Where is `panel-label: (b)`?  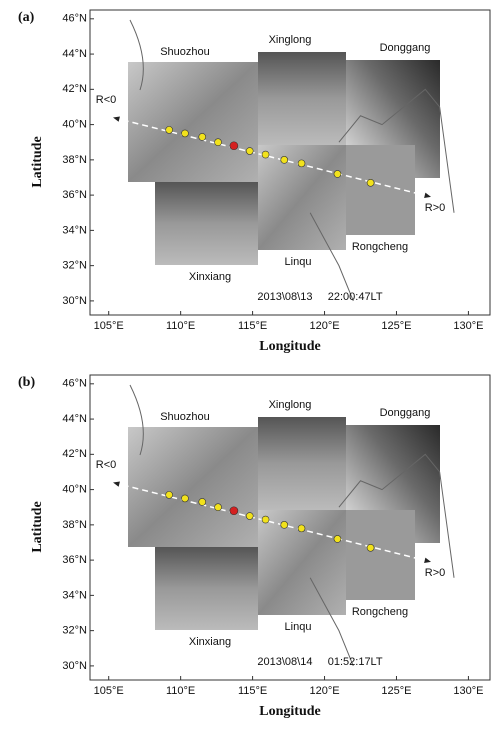 panel-label: (b) is located at coordinates (26, 382).